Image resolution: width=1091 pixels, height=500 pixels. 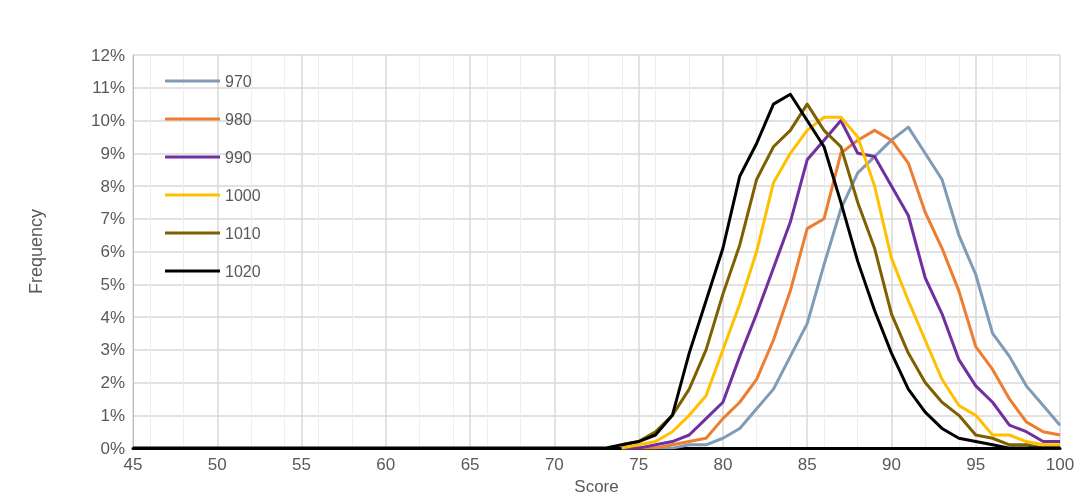 What do you see at coordinates (596, 486) in the screenshot?
I see `x-axis-title: Score` at bounding box center [596, 486].